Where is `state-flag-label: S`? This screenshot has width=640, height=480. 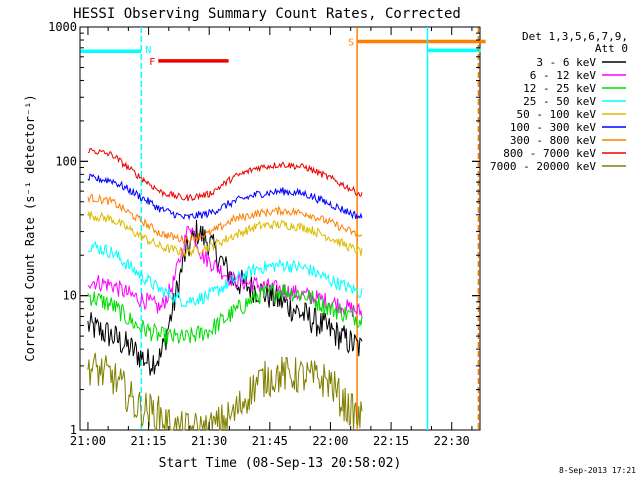
state-flag-label: S is located at coordinates (351, 42).